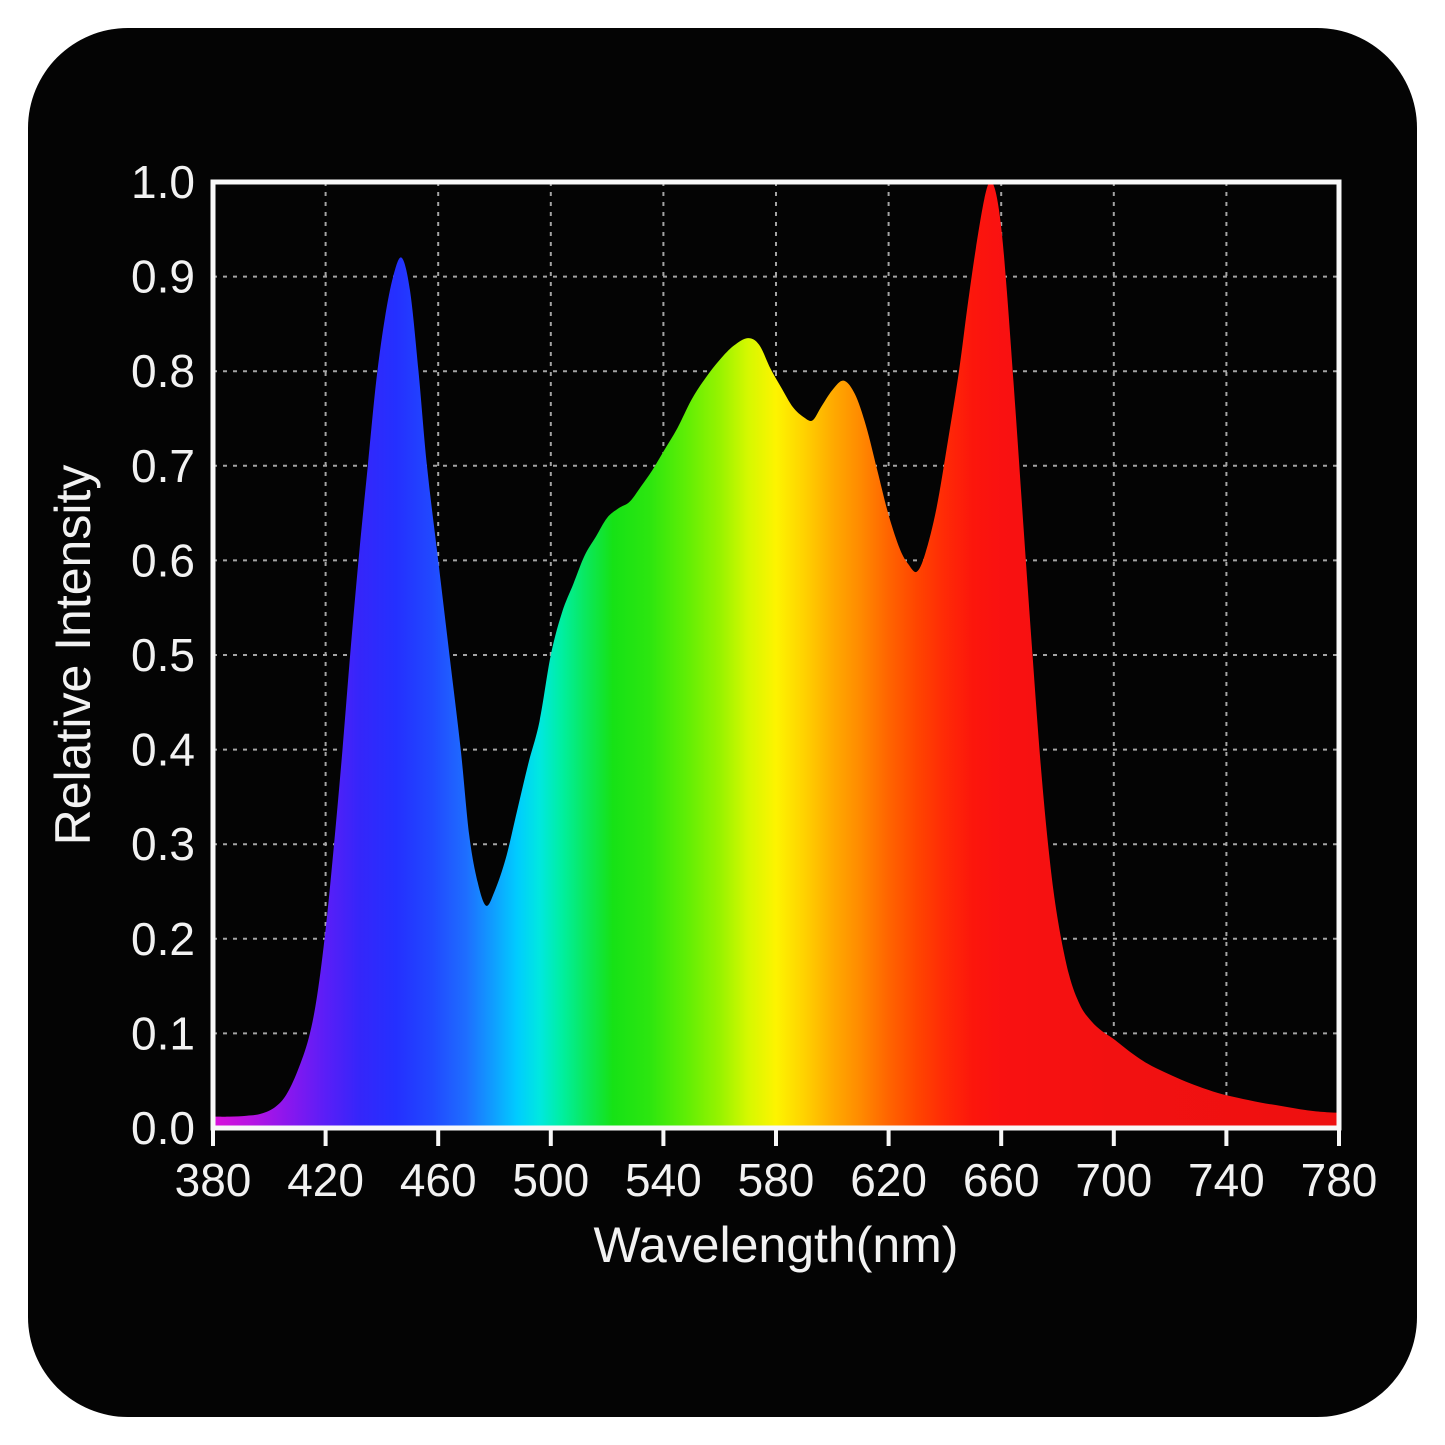 The image size is (1445, 1445). I want to click on x-tick-label-380: 380, so click(213, 1180).